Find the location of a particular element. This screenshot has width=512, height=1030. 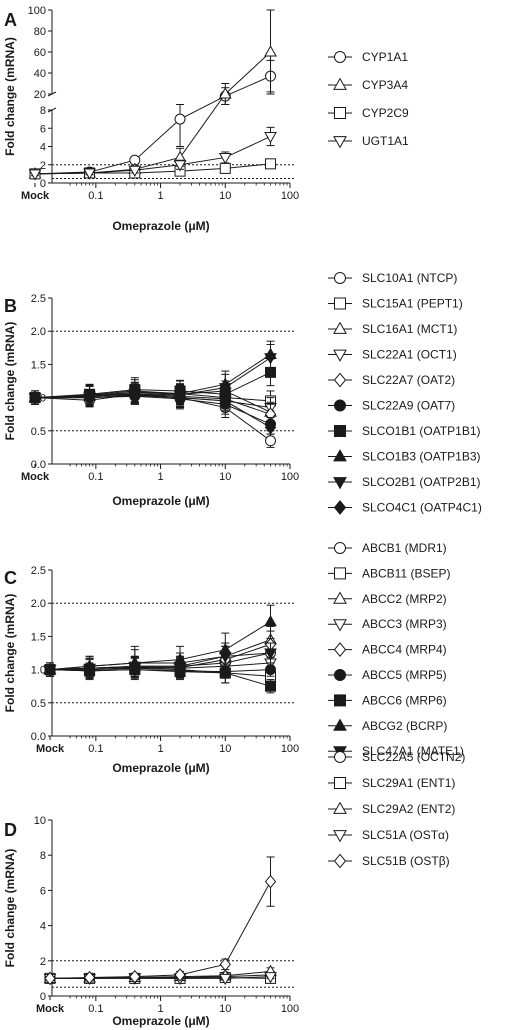

legend-item: SLC22A1 (OCT1) is located at coordinates (392, 355).